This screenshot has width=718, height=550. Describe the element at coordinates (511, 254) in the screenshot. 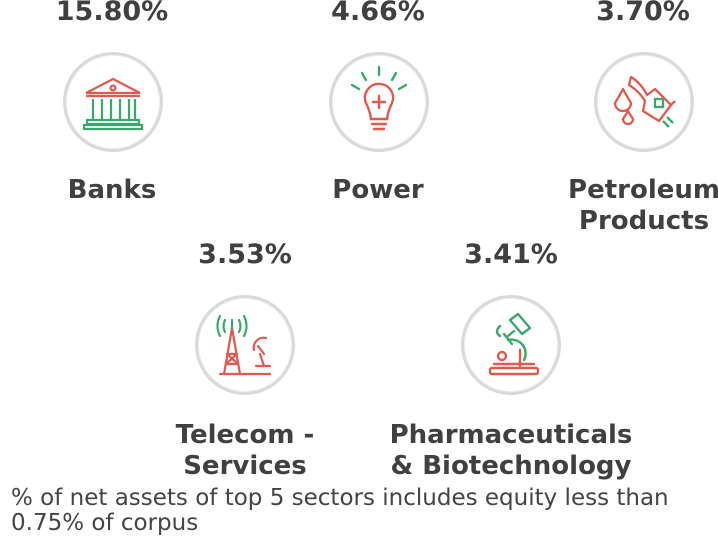

I see `sector-percentage-pharmaceuticals-biotechnology: 3.41%` at that location.